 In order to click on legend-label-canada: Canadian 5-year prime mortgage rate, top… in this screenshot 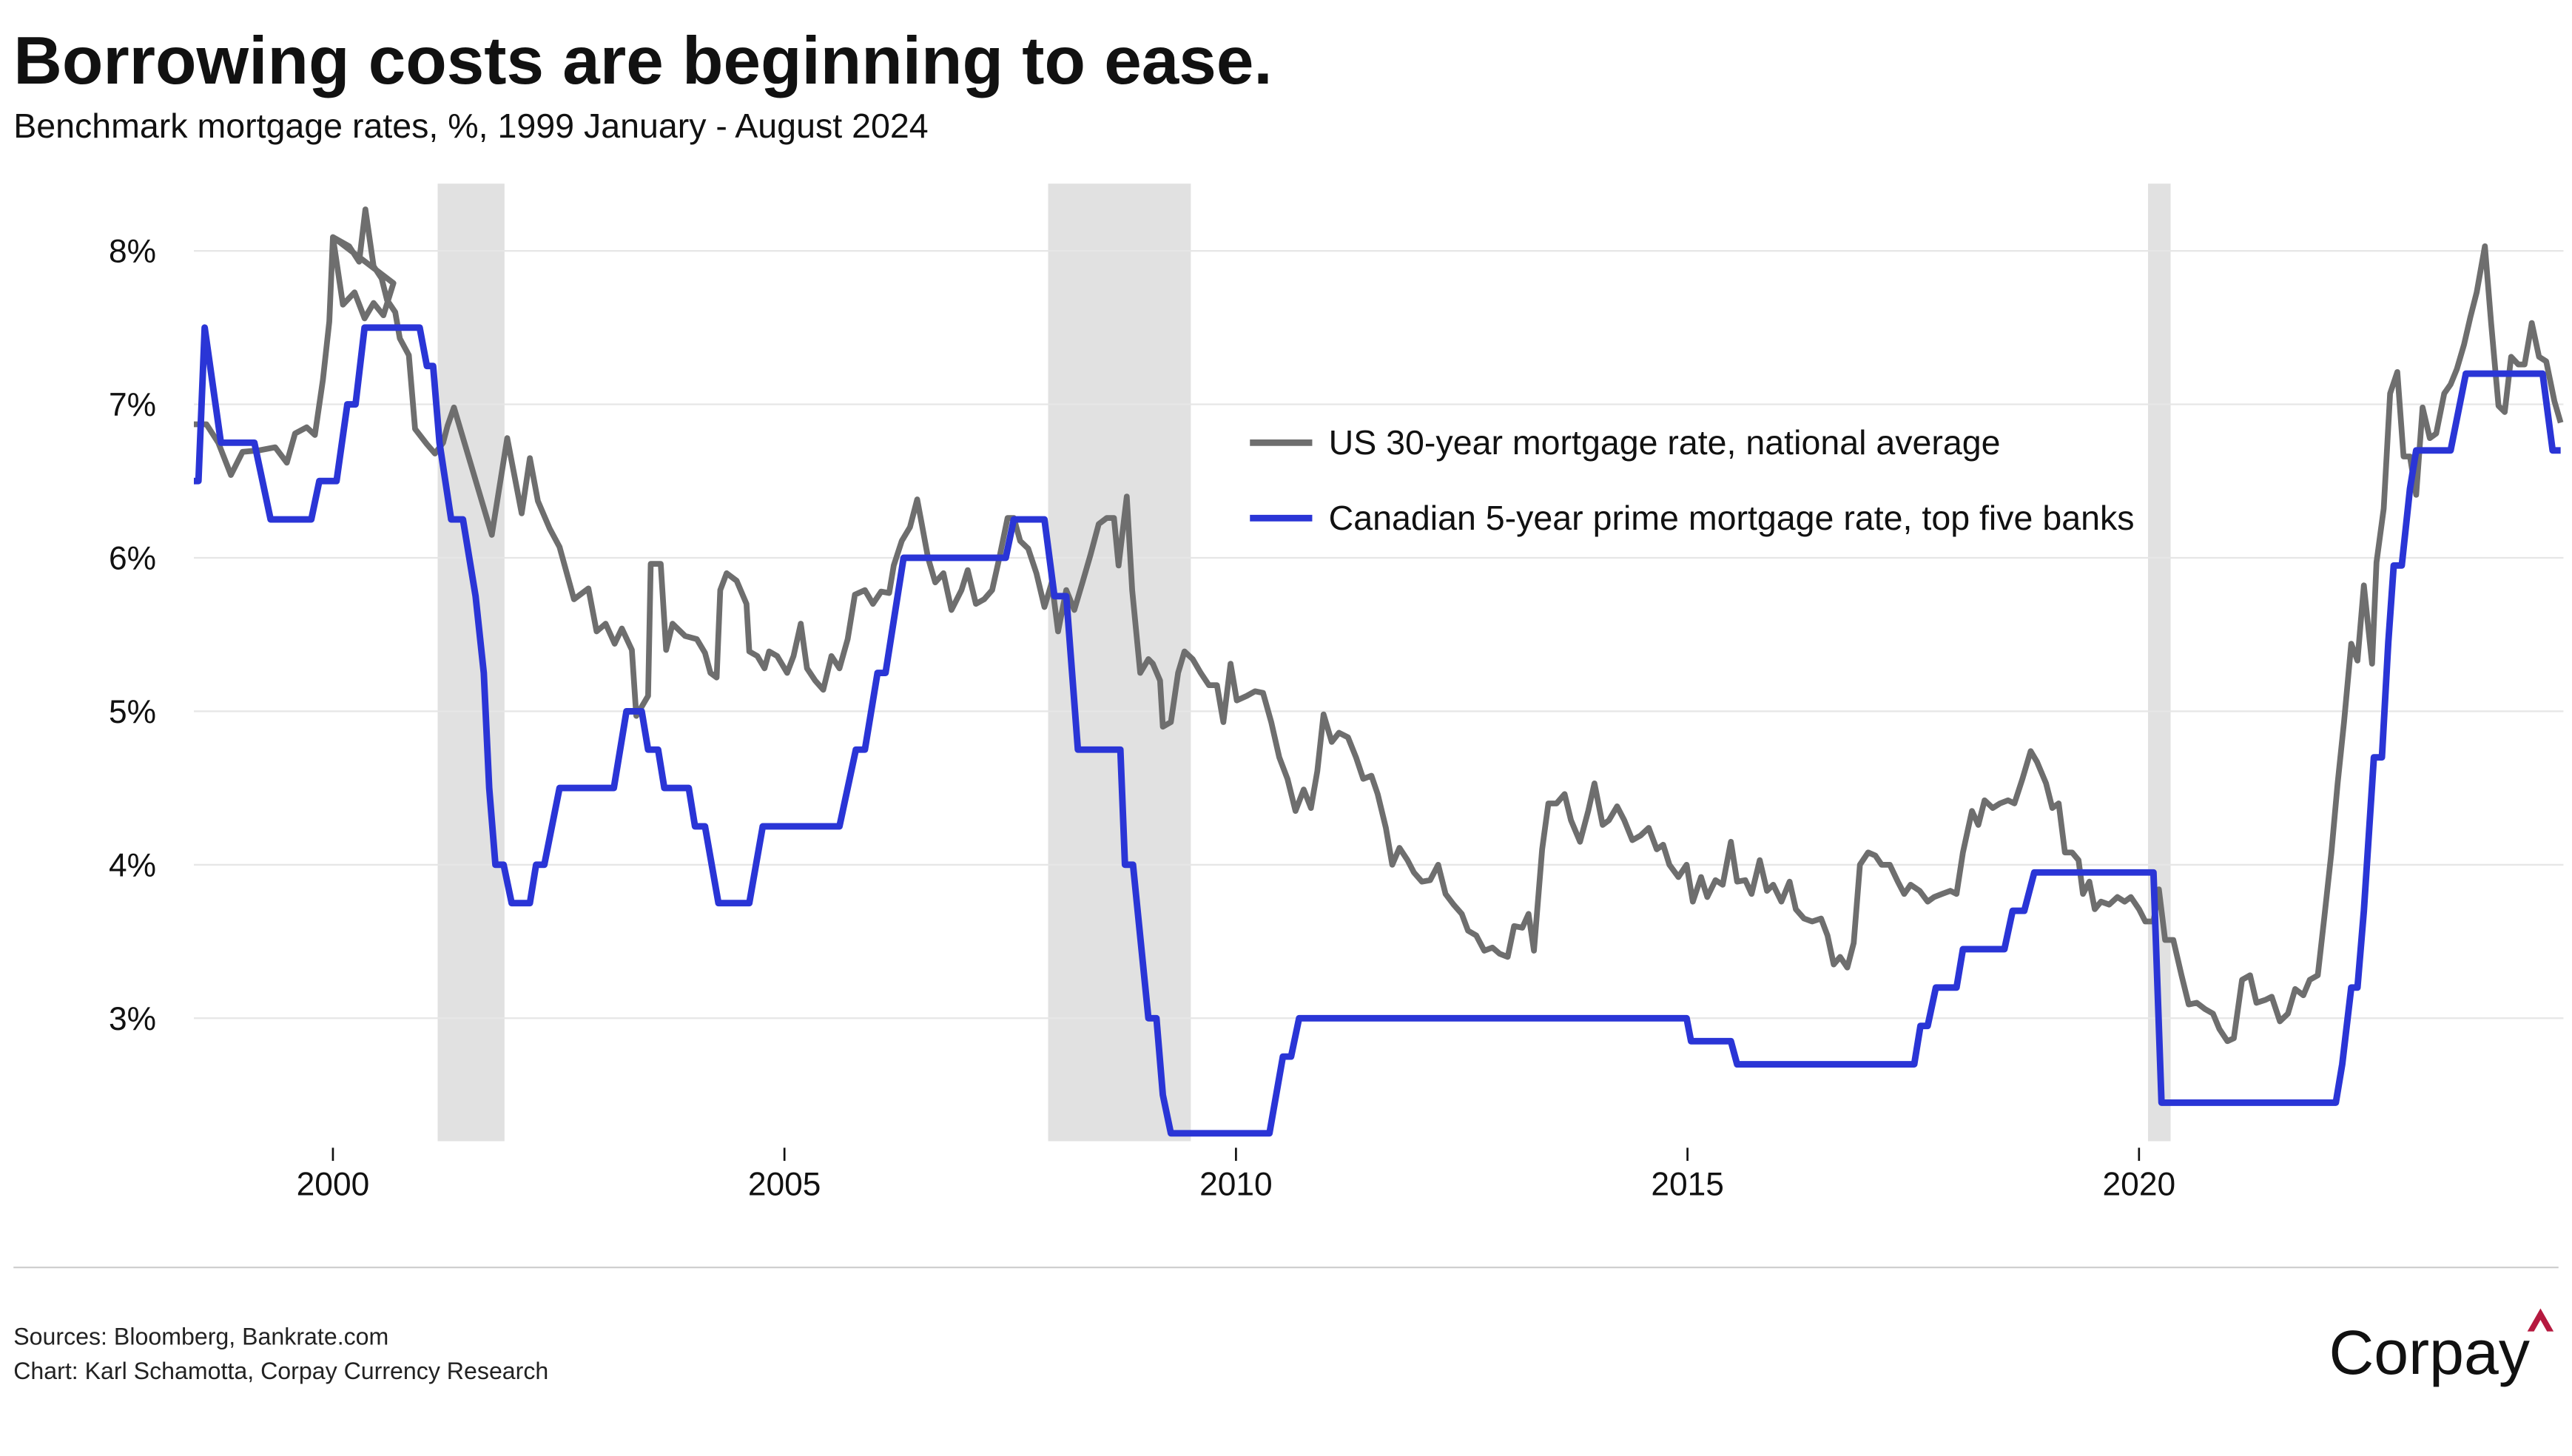, I will do `click(1732, 518)`.